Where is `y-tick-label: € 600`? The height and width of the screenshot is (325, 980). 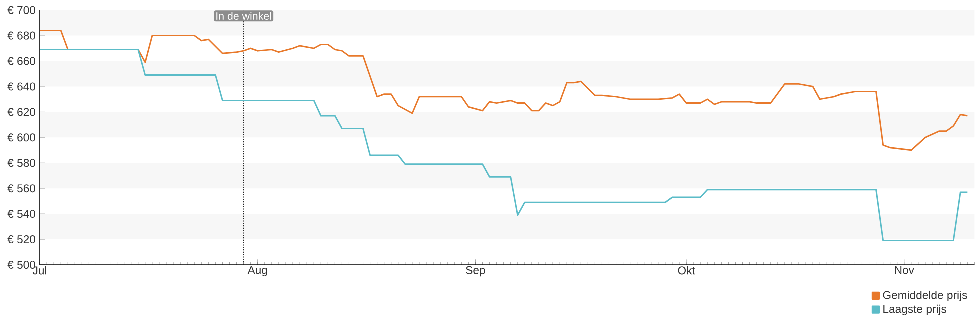
y-tick-label: € 600 is located at coordinates (22, 138).